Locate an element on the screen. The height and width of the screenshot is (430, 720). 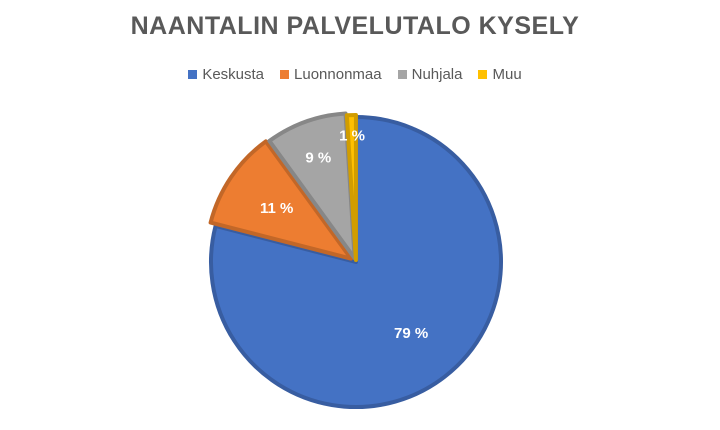
legend-swatch-keskusta is located at coordinates (193, 74).